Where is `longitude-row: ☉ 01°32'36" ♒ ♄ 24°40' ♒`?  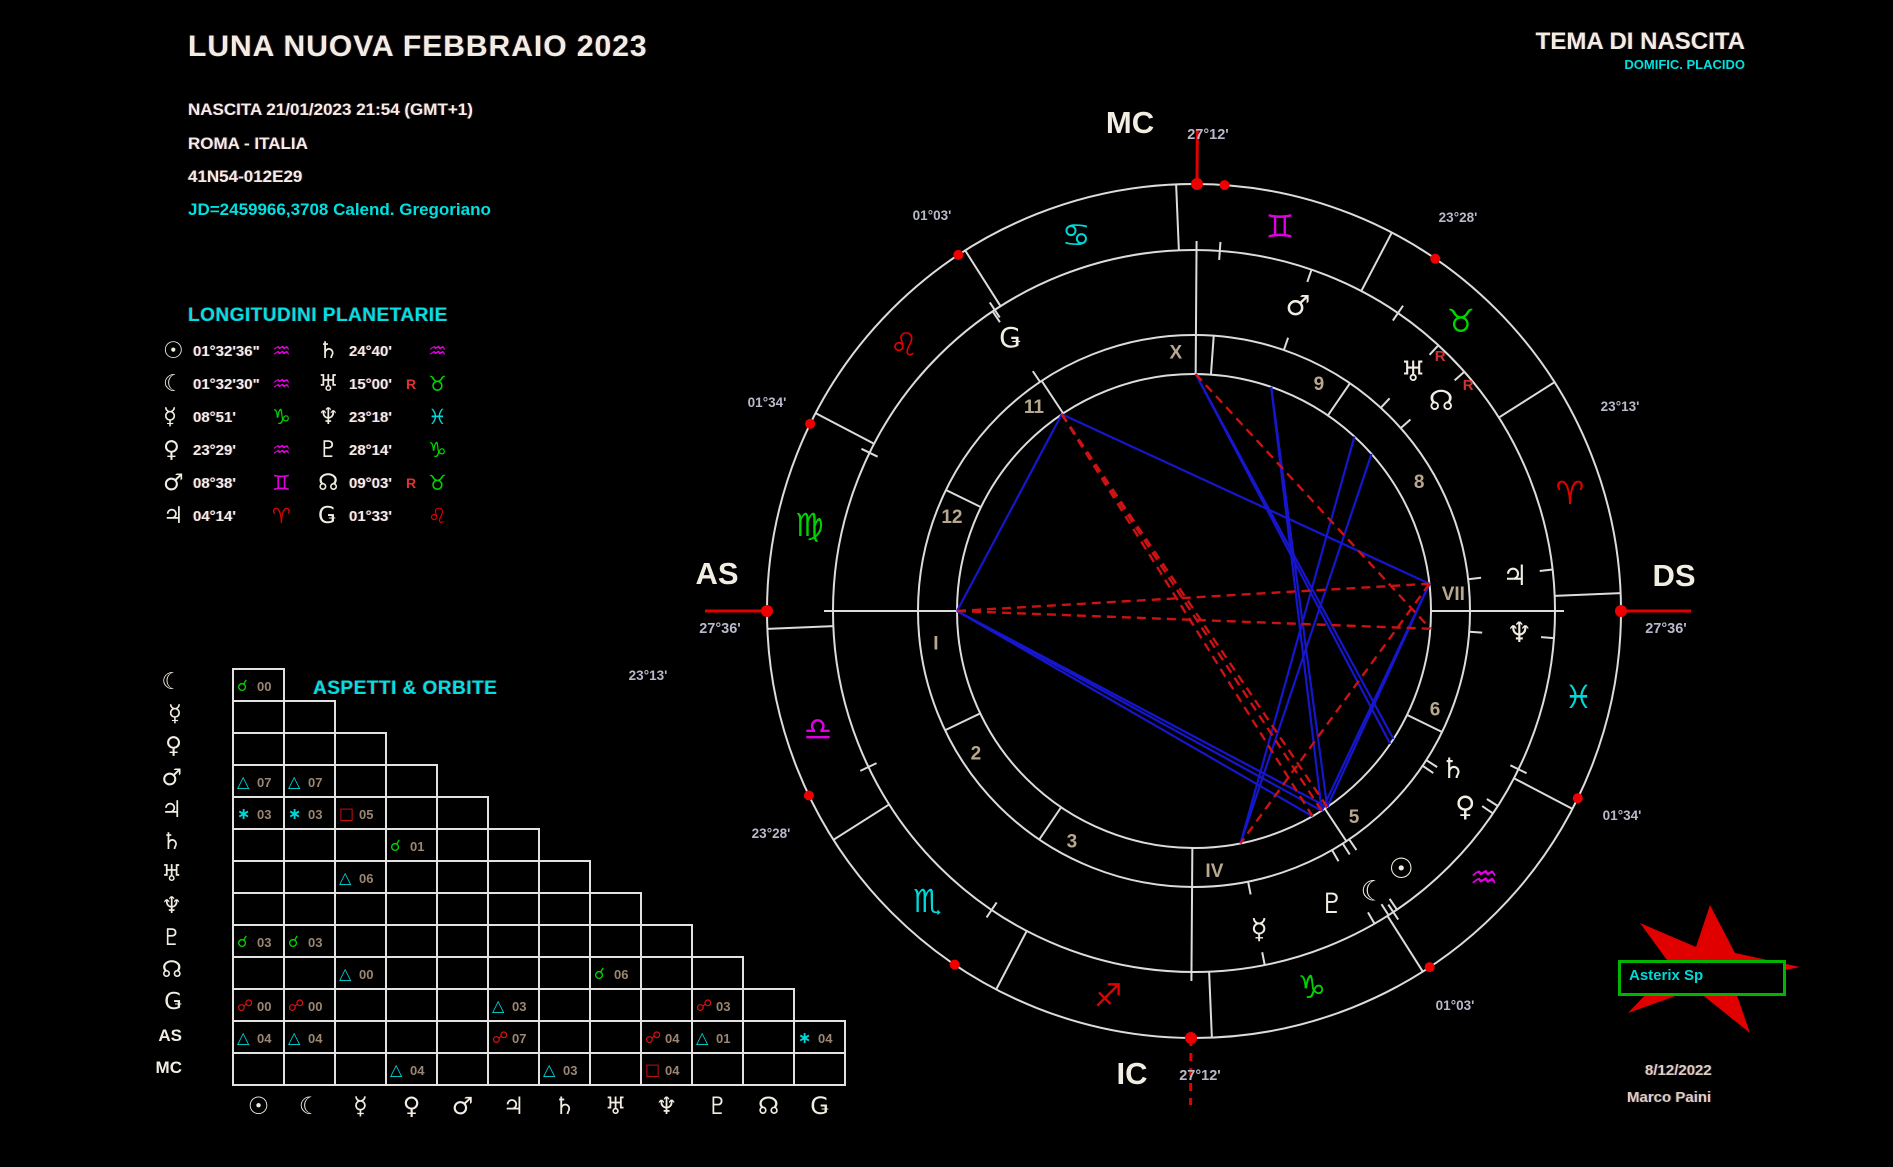 longitude-row: ☉ 01°32'36" ♒ ♄ 24°40' ♒ is located at coordinates (400, 352).